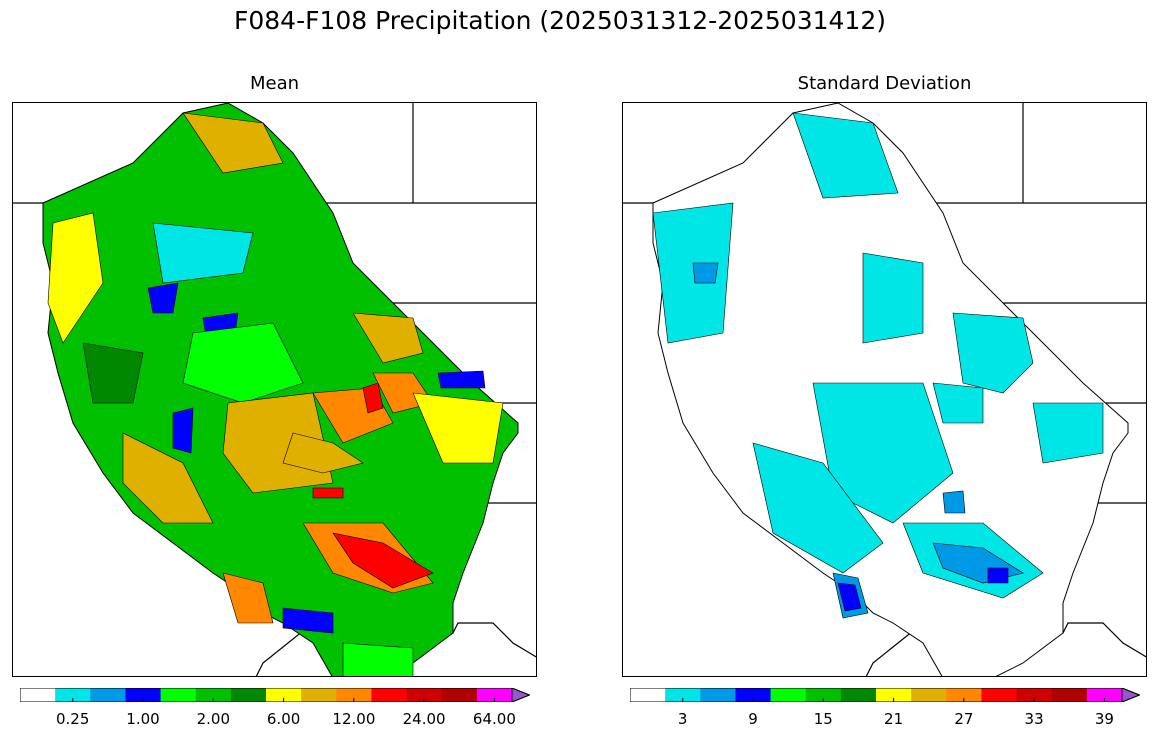 This screenshot has height=741, width=1159. I want to click on colorbar-mean-labels: 0.25 1.00 2.00 6.00 12.00 24.00 64.00, so click(275, 720).